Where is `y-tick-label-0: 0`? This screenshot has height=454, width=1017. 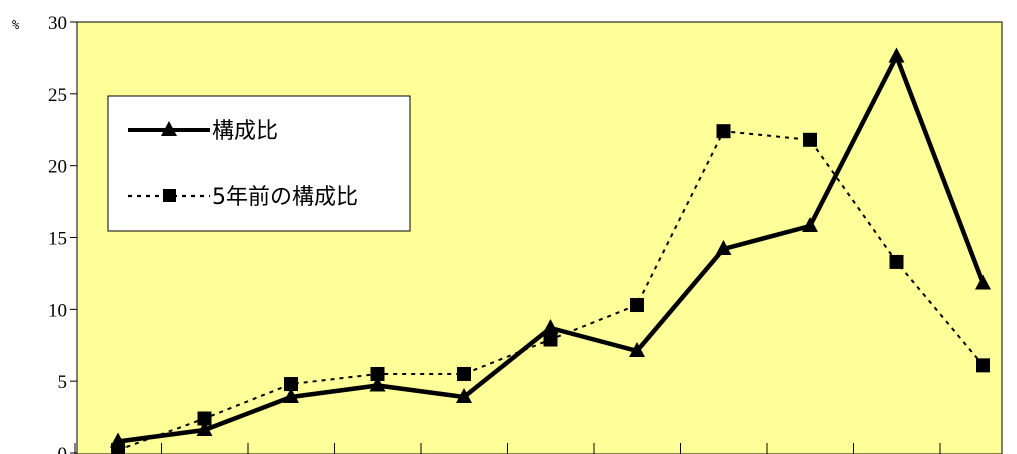 y-tick-label-0: 0 is located at coordinates (63, 449).